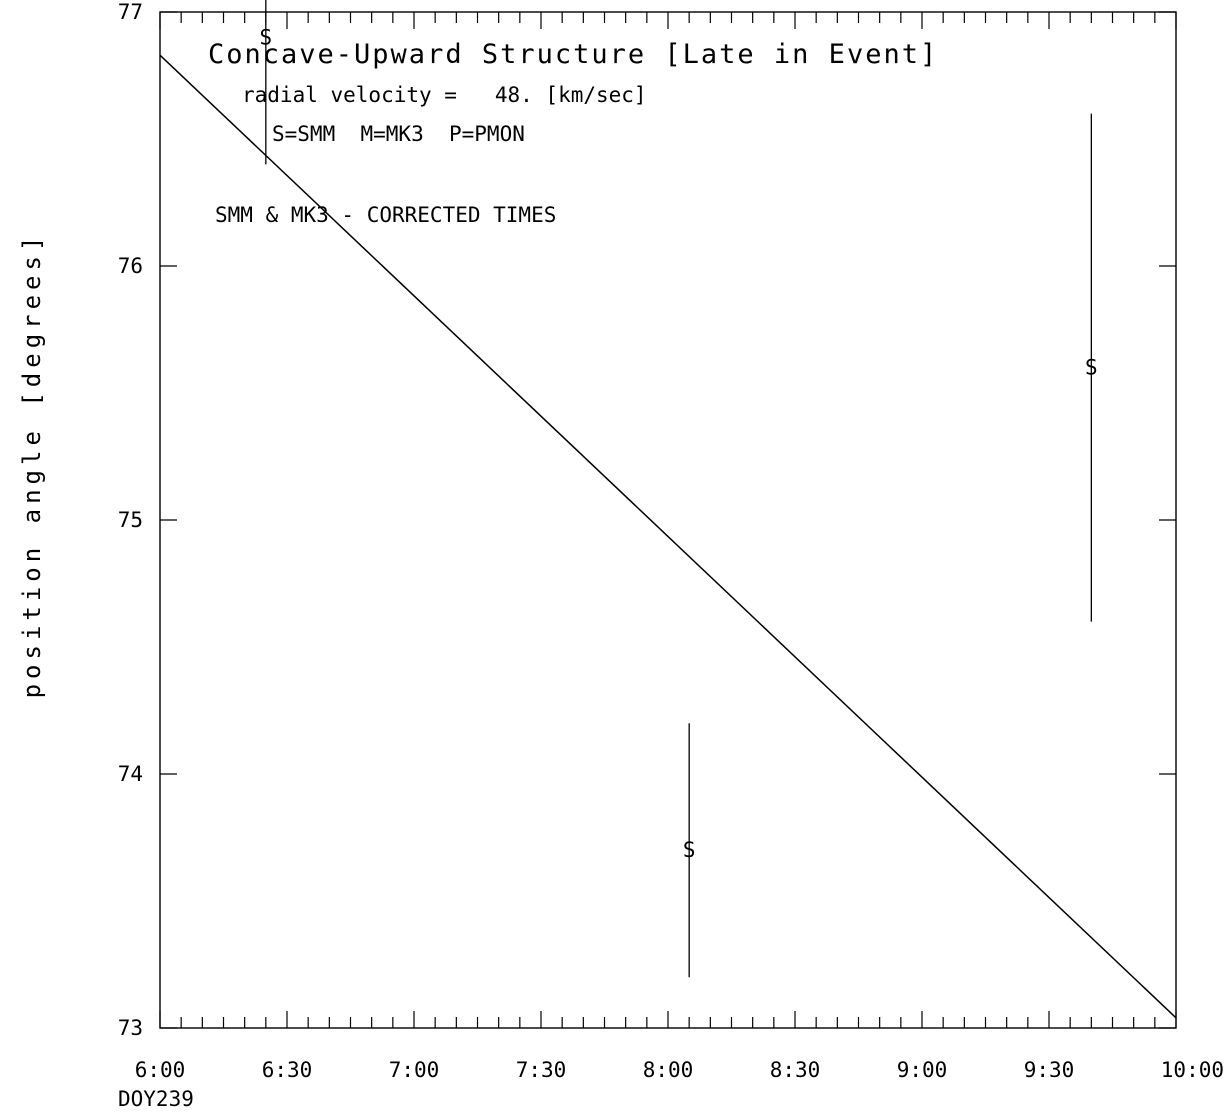  I want to click on x-tick-label: 6:30, so click(287, 1070).